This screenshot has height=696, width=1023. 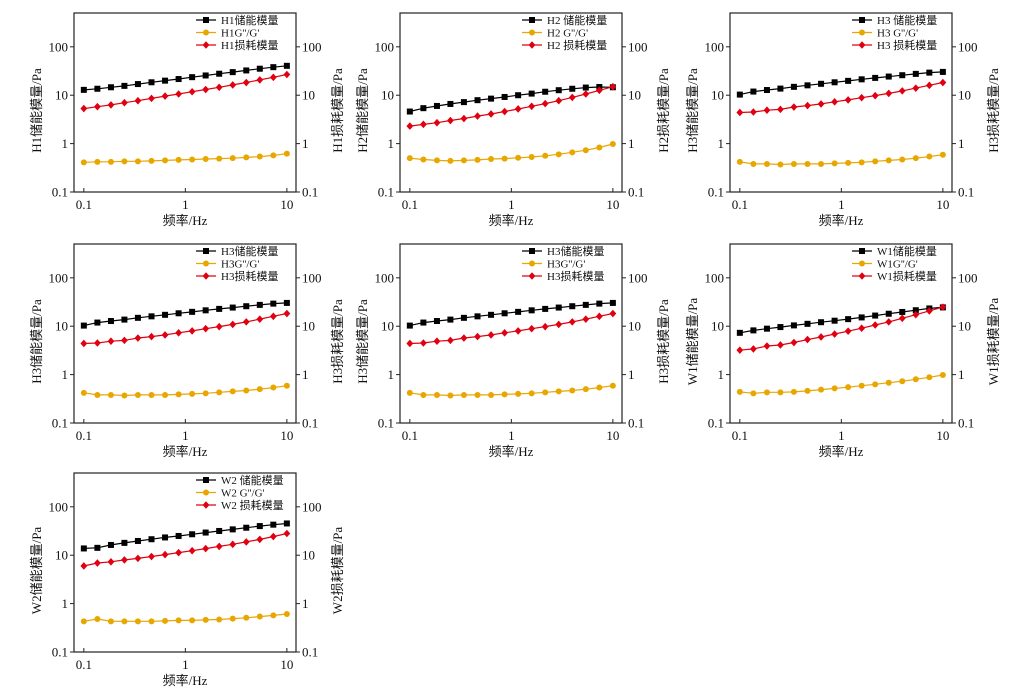 What do you see at coordinates (841, 320) in the screenshot?
I see `series-square` at bounding box center [841, 320].